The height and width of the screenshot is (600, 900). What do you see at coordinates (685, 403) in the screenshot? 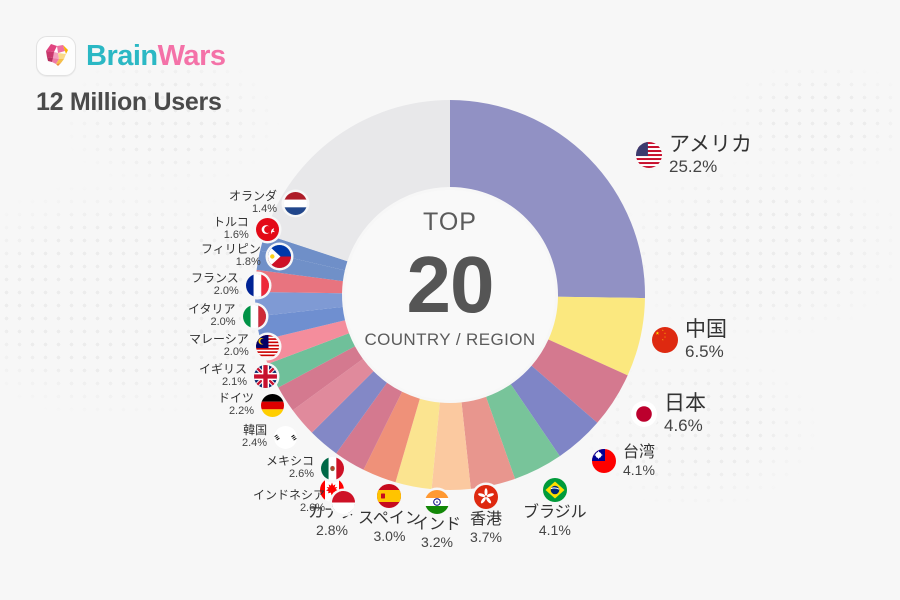
I see `legend-label: 日本` at bounding box center [685, 403].